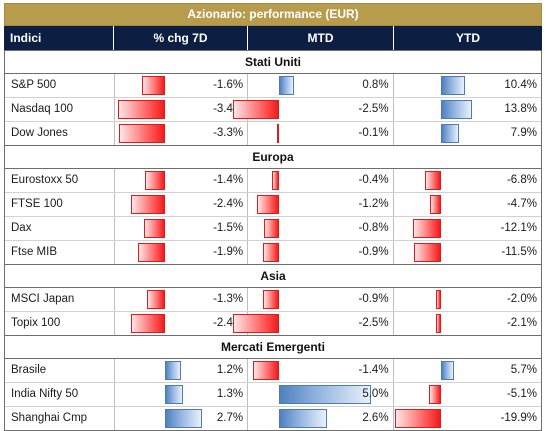 Image resolution: width=546 pixels, height=431 pixels. Describe the element at coordinates (182, 323) in the screenshot. I see `cell-d7: -2.4%` at that location.